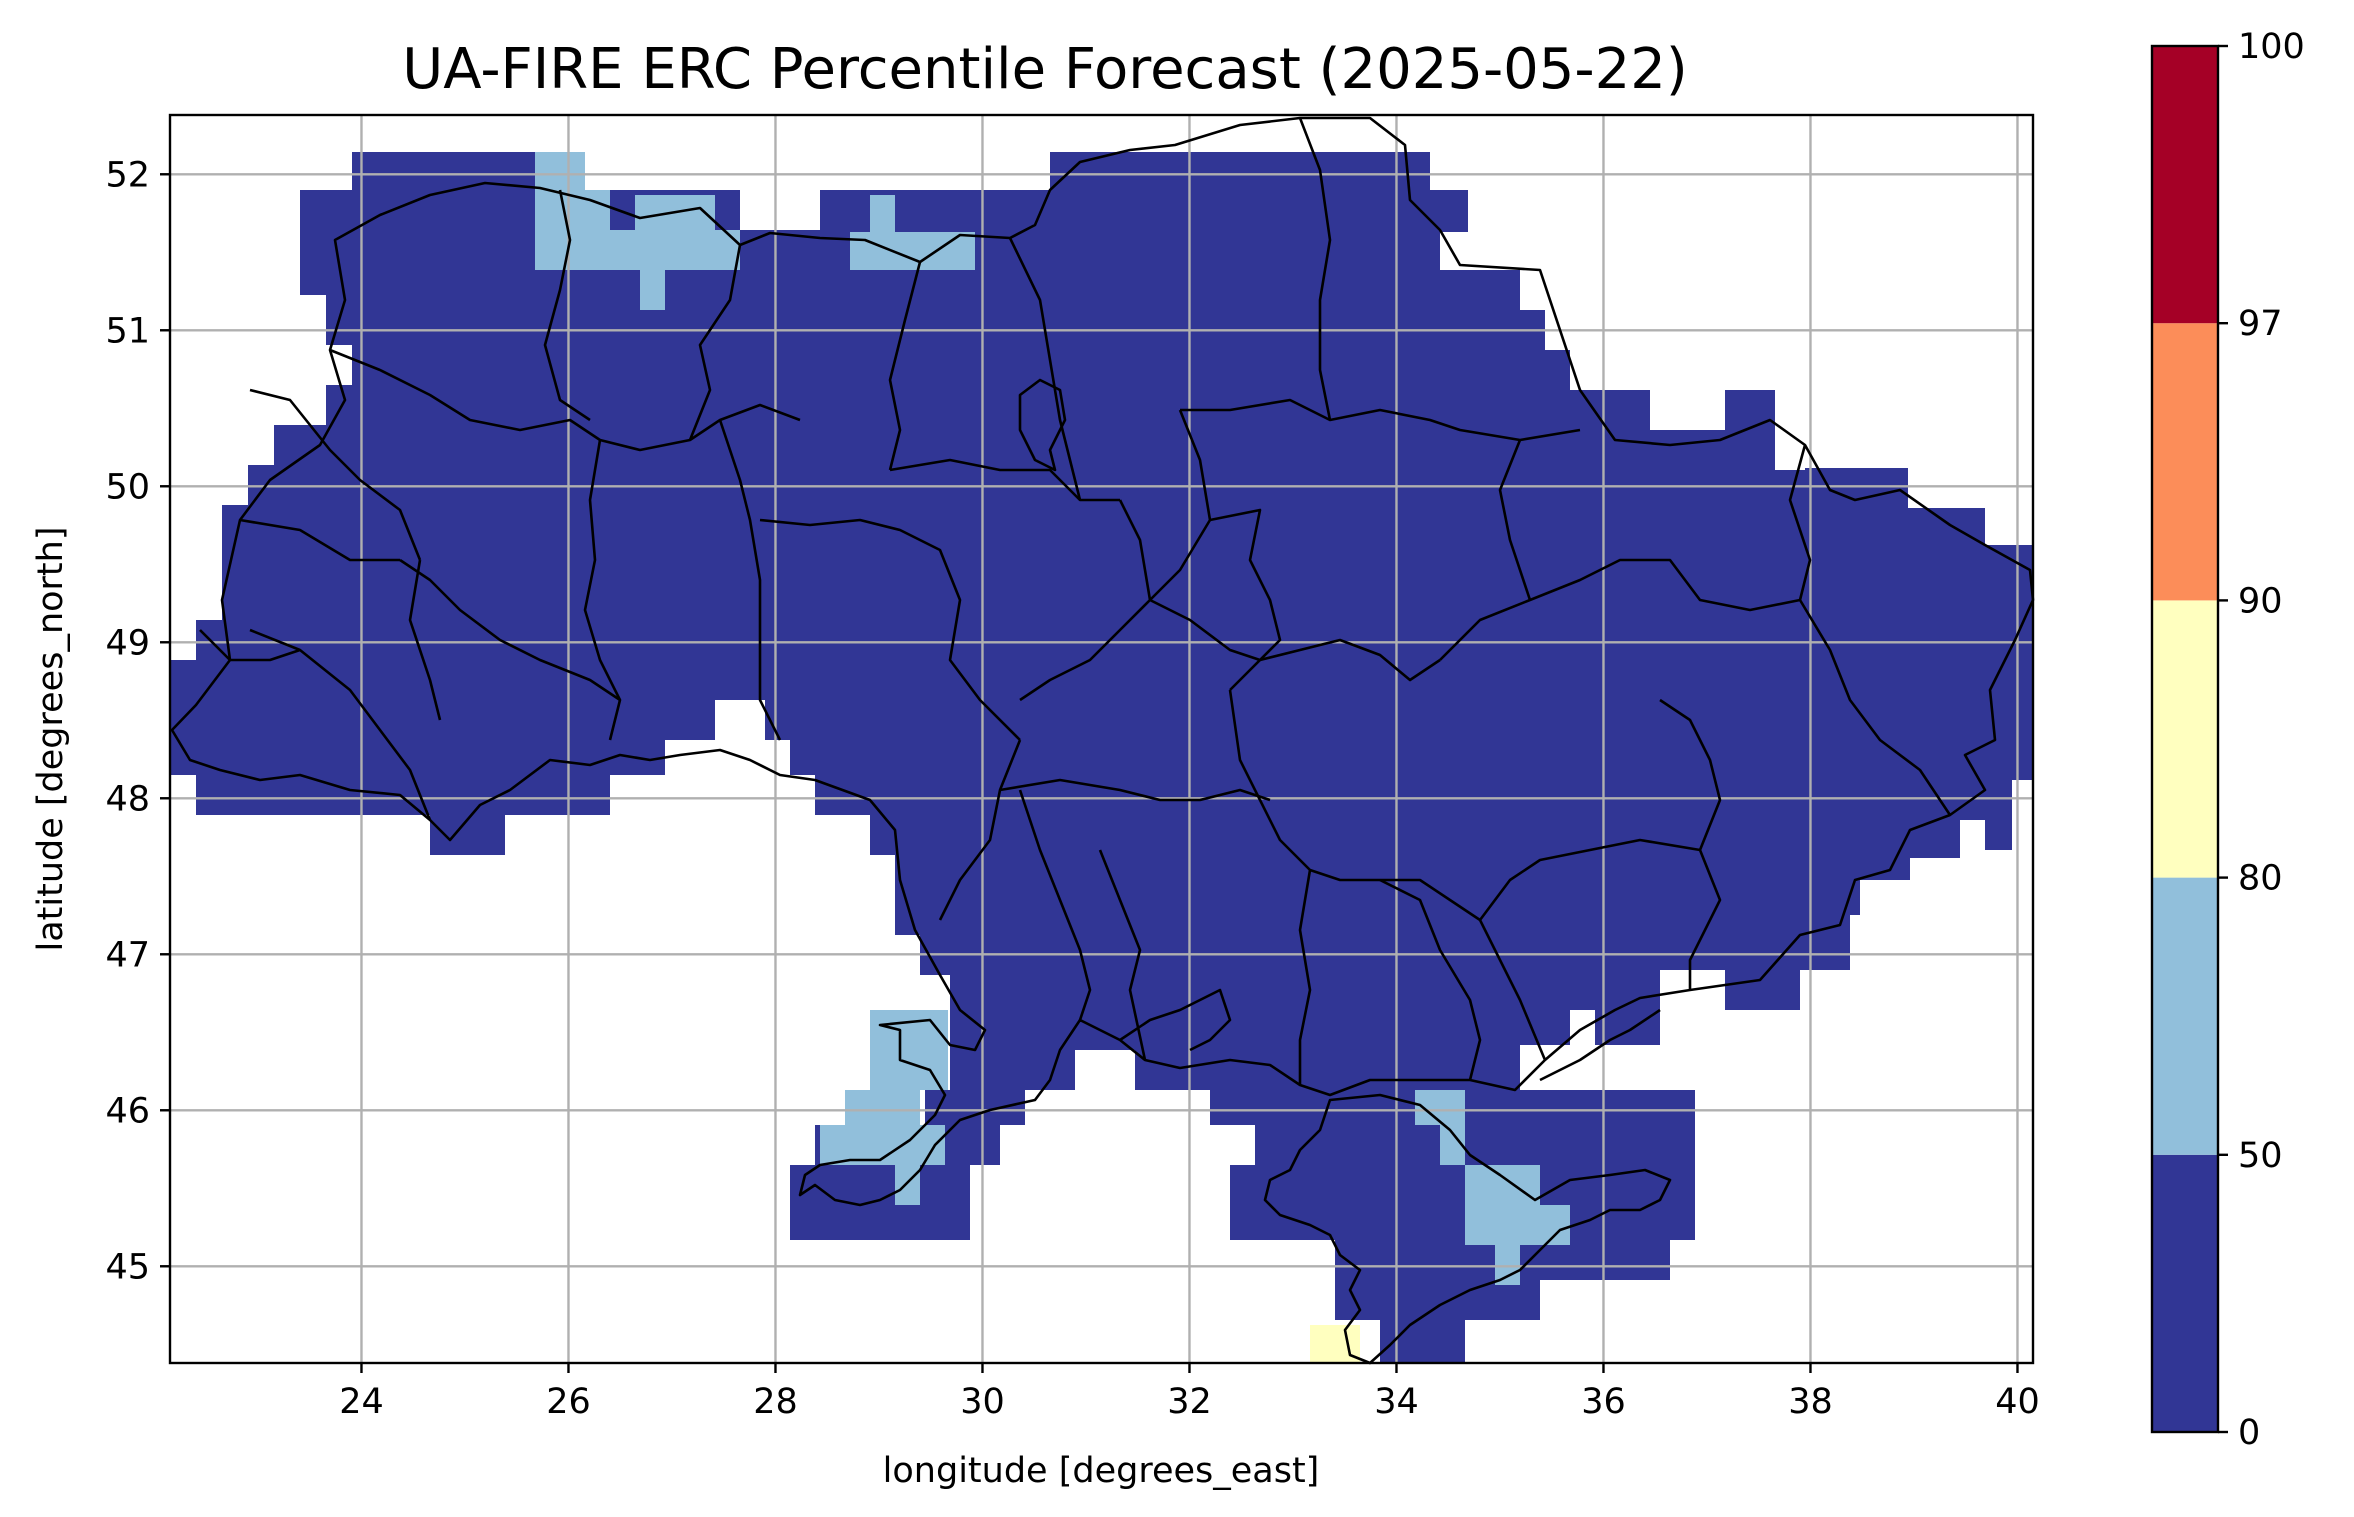  I want to click on colorbar-tick-label: 100, so click(2271, 47).